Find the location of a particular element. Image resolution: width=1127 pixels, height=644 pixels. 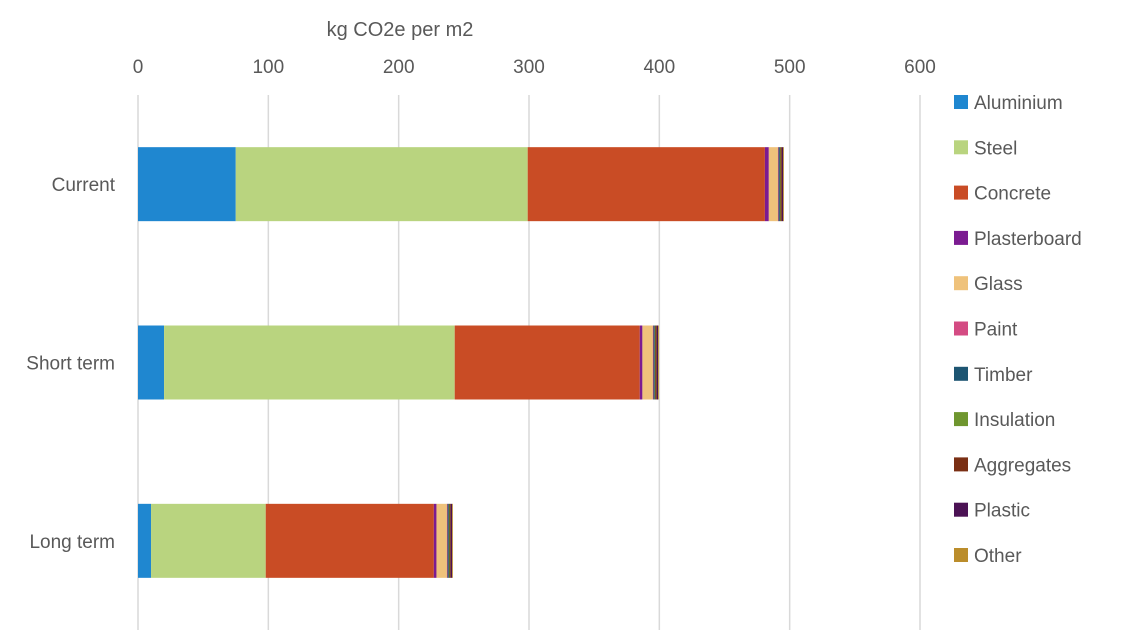

category-labels: Current Short term Long term is located at coordinates (70, 364).